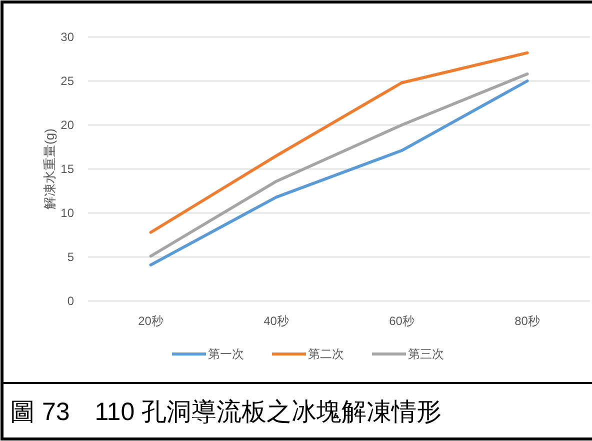 The height and width of the screenshot is (441, 592). I want to click on y-axis-title: 解凍水重量(g), so click(49, 169).